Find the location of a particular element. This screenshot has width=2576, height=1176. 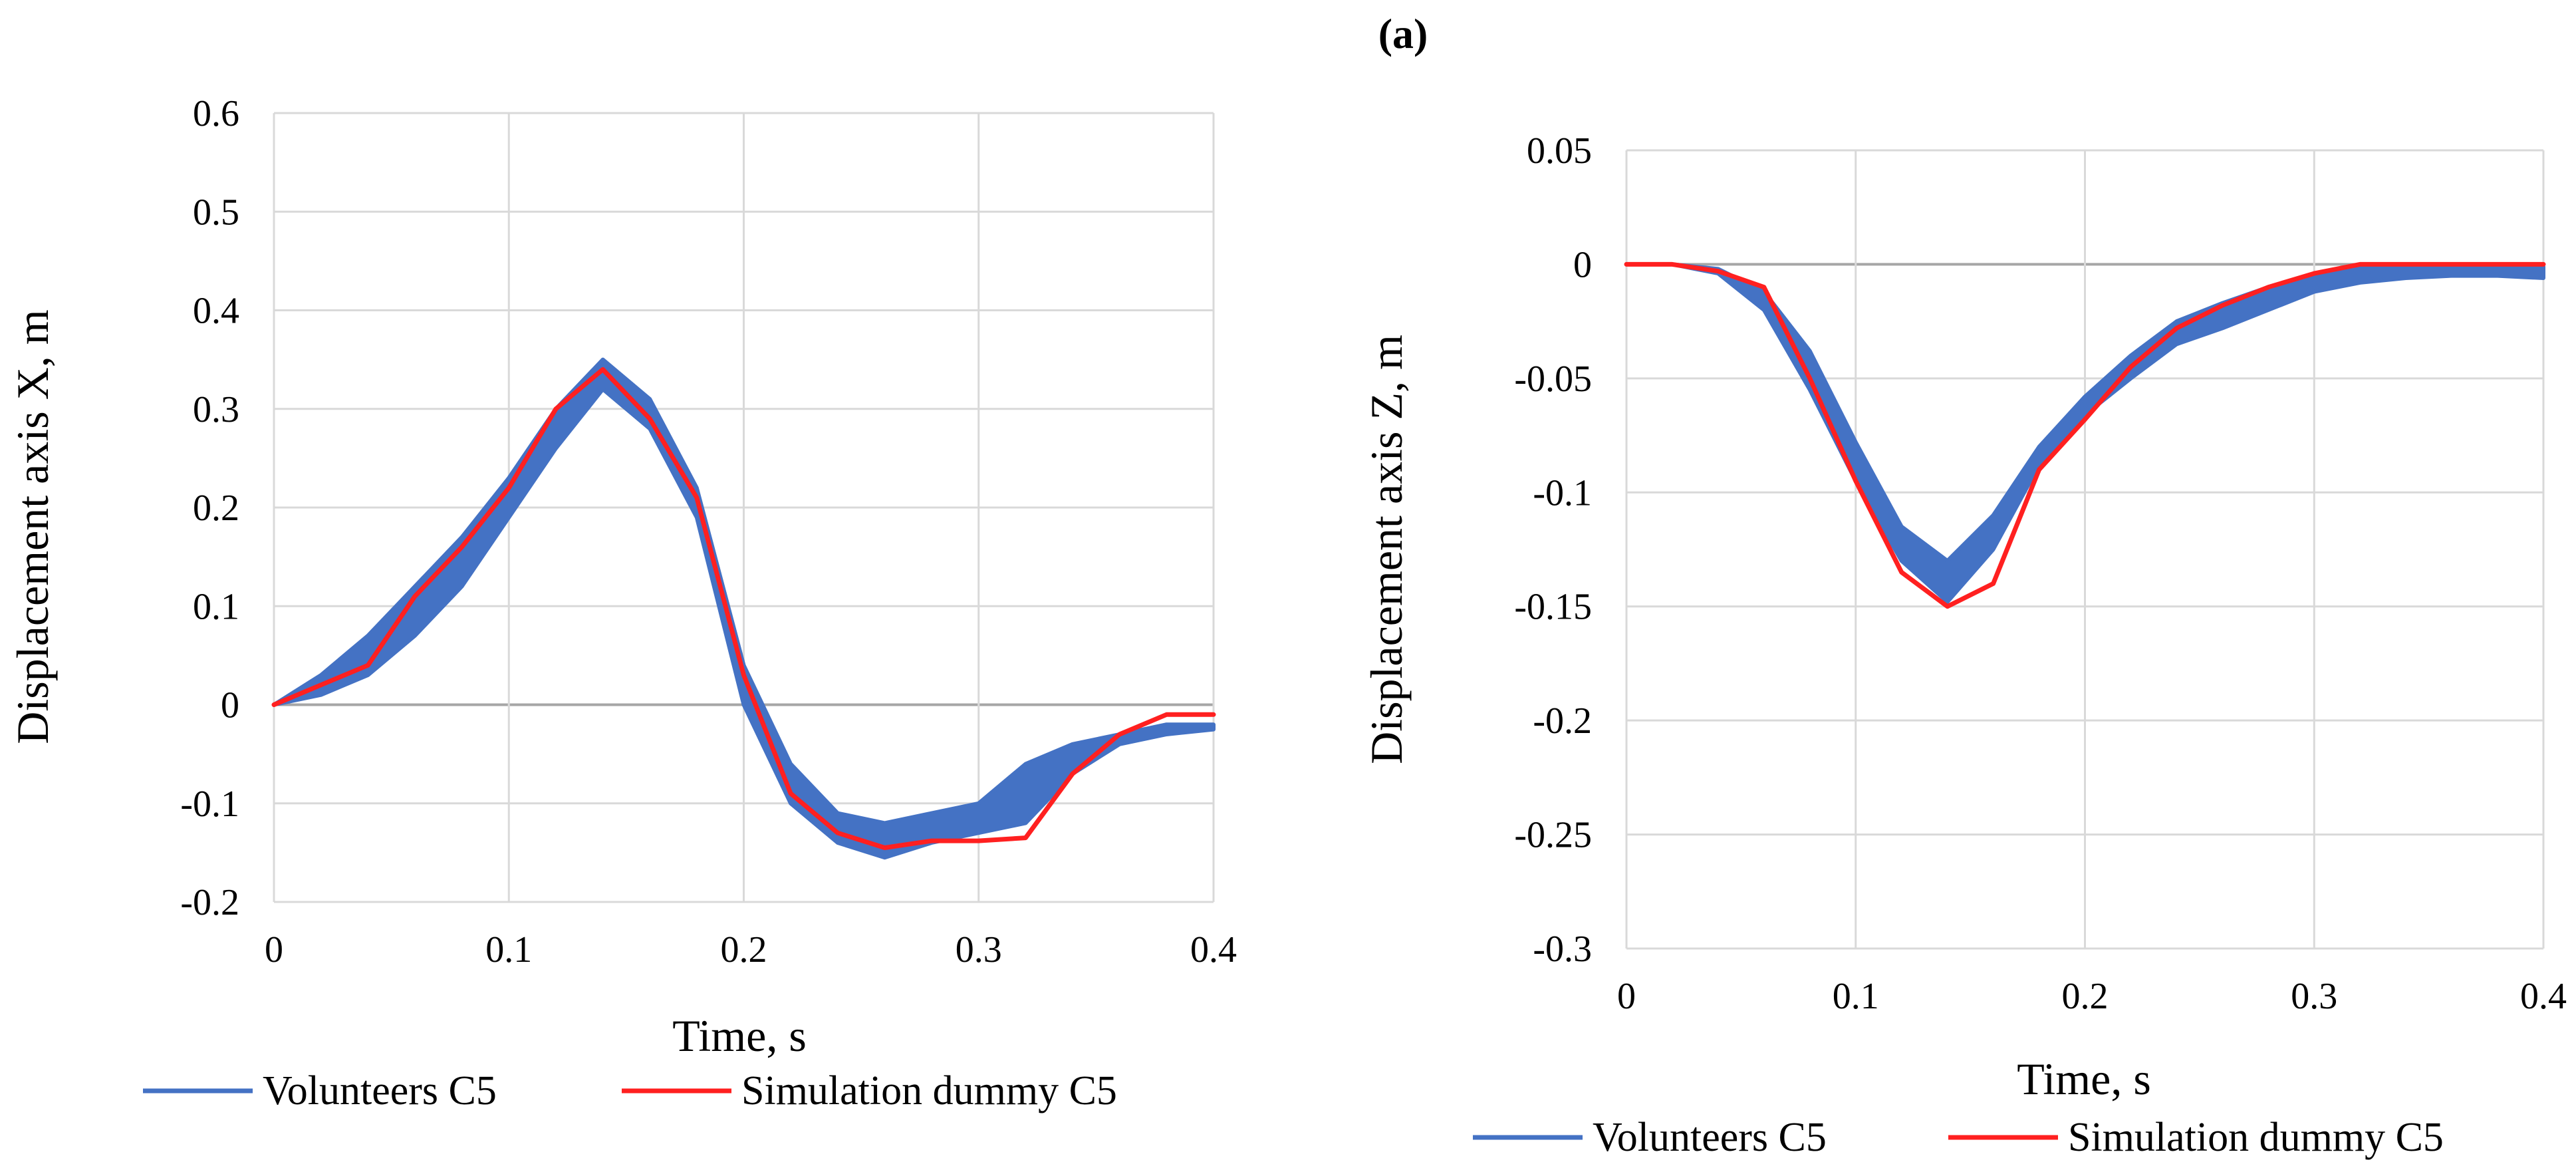

chart-z-ytick-label: -0.05 is located at coordinates (1553, 379).